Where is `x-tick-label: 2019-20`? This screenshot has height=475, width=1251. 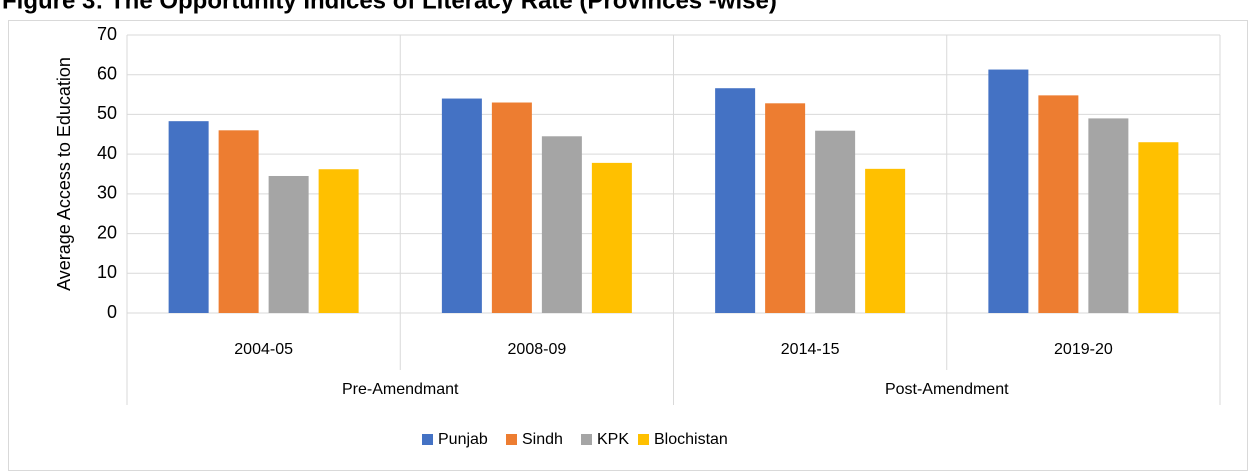 x-tick-label: 2019-20 is located at coordinates (1083, 349).